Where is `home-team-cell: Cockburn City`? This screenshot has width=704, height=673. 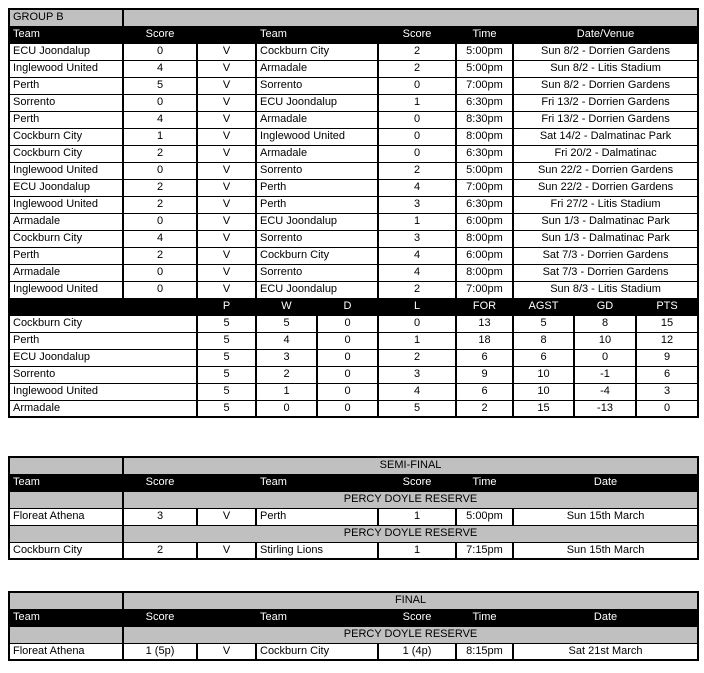 home-team-cell: Cockburn City is located at coordinates (66, 136).